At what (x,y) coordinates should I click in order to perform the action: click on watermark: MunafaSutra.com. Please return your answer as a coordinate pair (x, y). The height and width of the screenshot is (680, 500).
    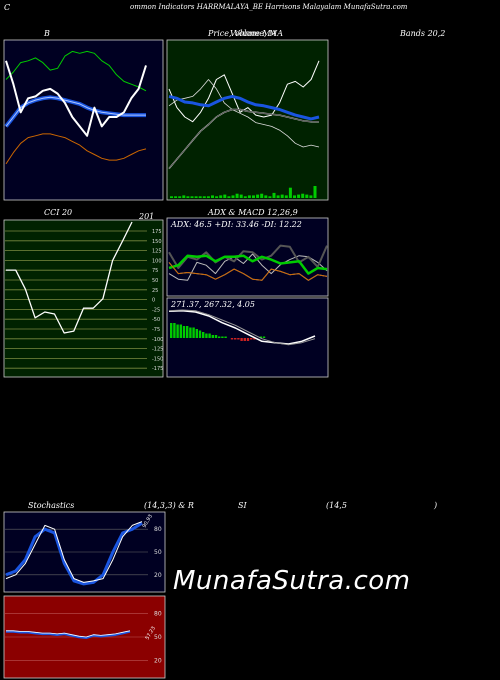
    Looking at the image, I should click on (292, 581).